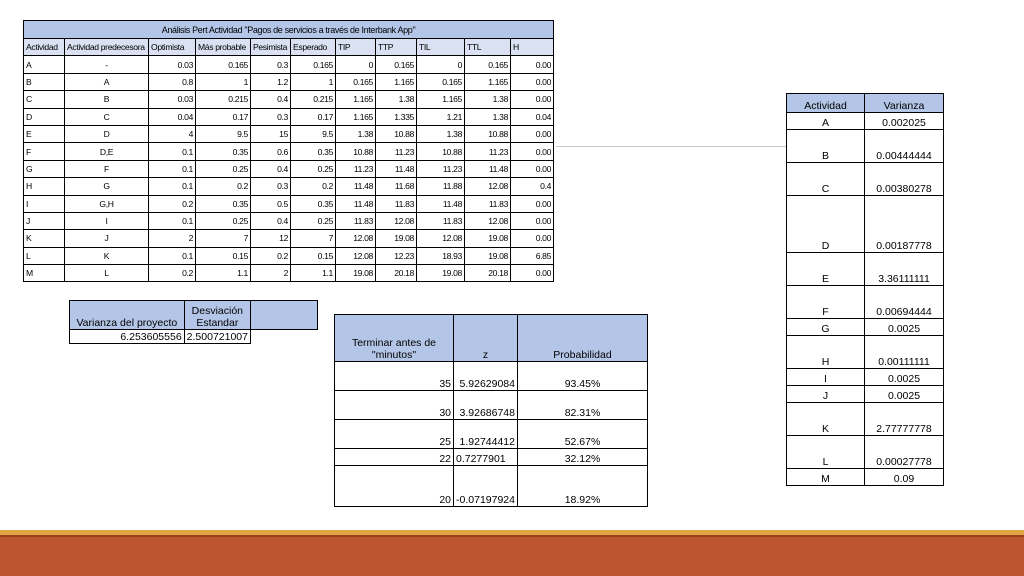  Describe the element at coordinates (825, 302) in the screenshot. I see `table-cell: F` at that location.